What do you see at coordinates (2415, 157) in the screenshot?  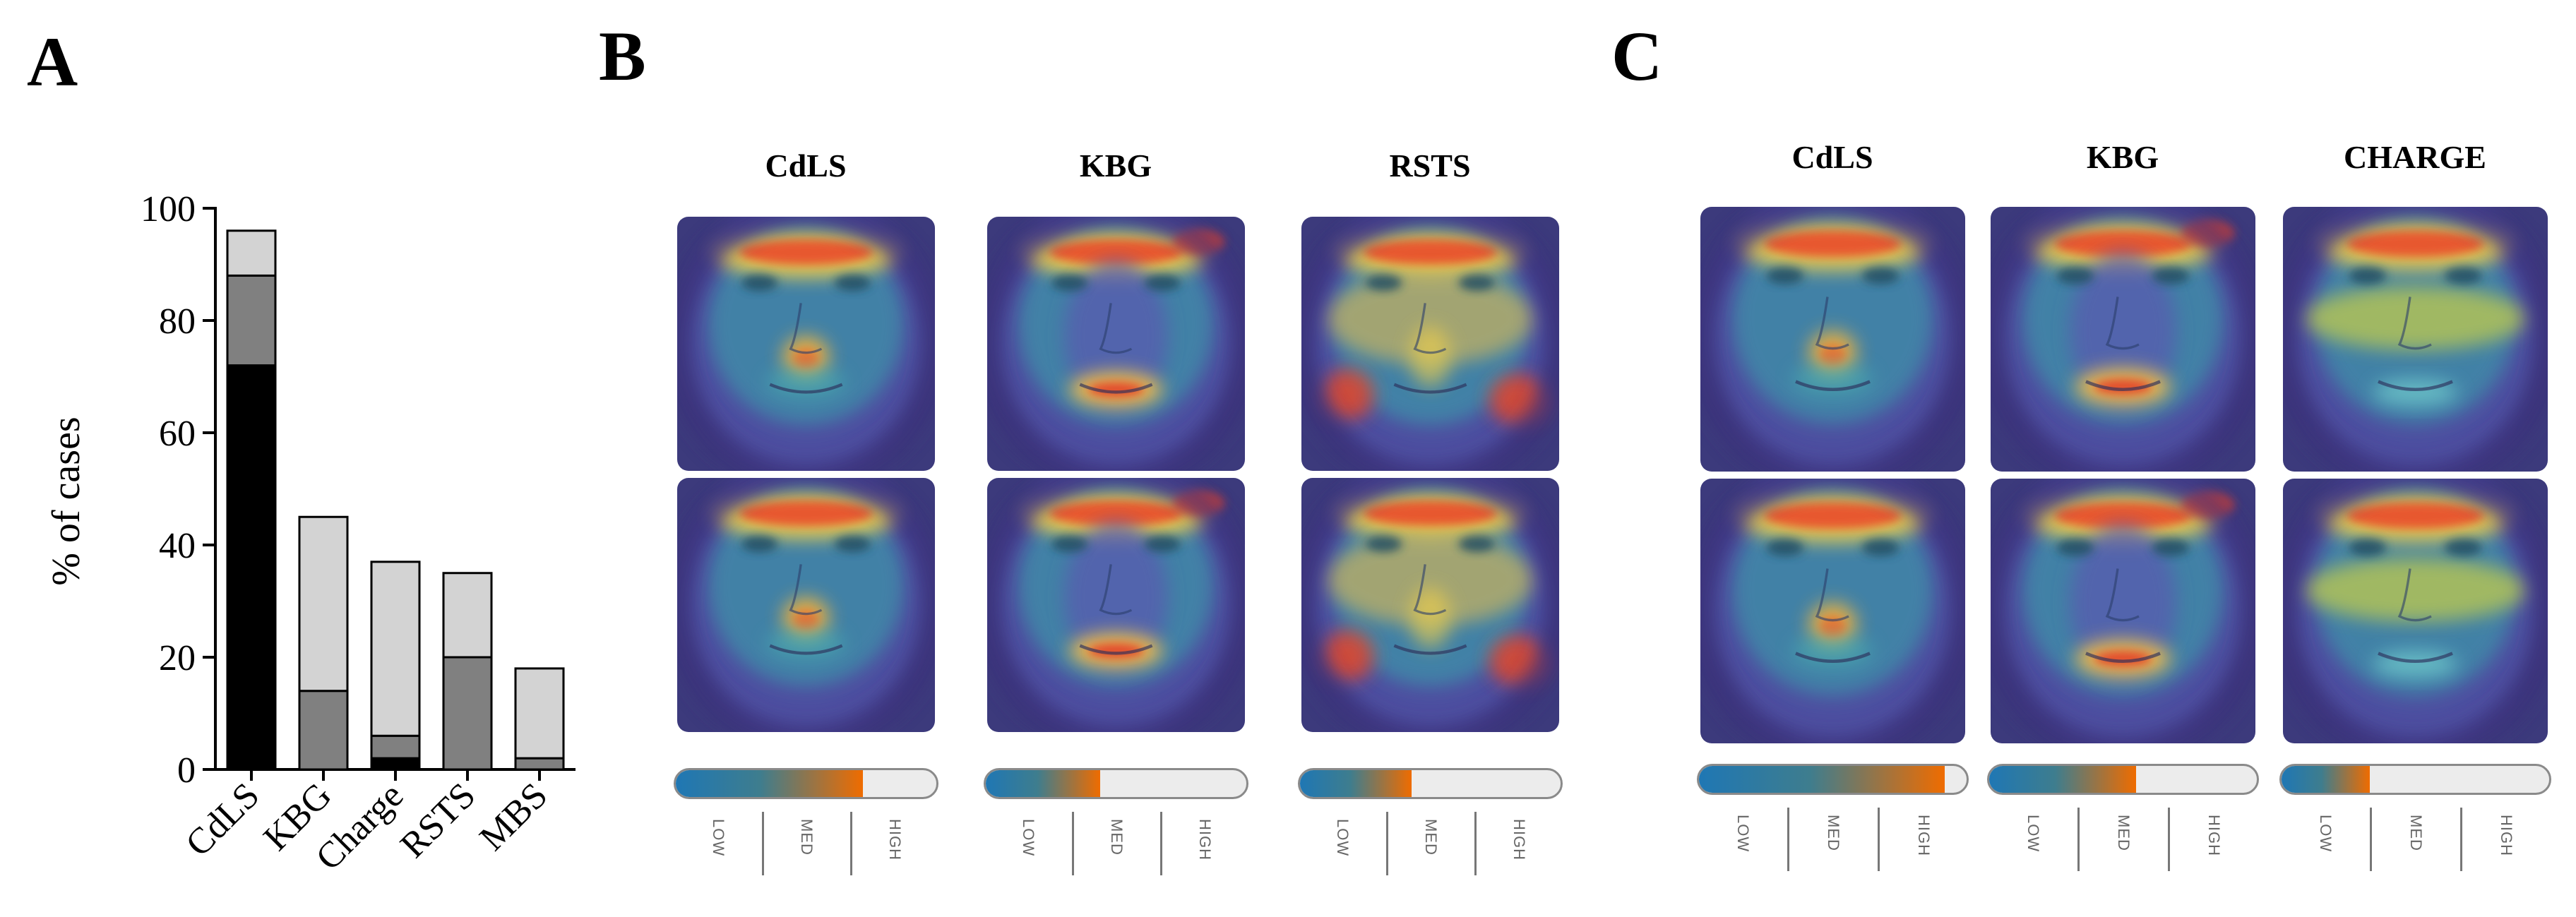 I see `panelC-column-title: CHARGE` at bounding box center [2415, 157].